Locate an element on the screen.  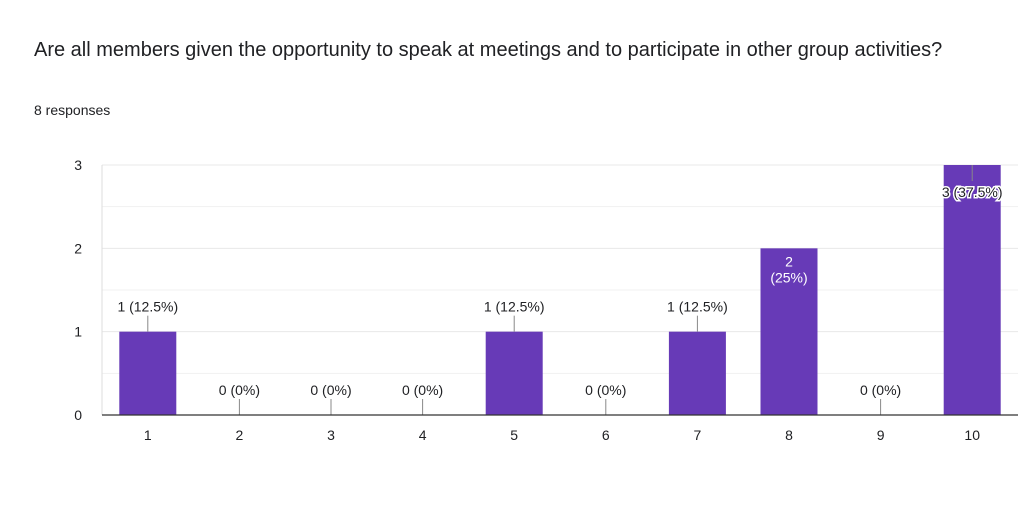
x-tick-label: 7 is located at coordinates (698, 435).